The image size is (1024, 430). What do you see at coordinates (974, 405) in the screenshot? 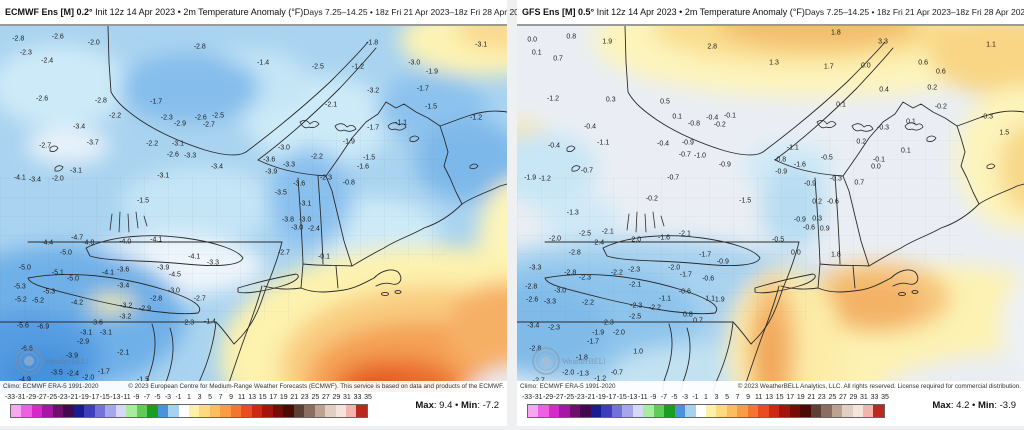
I see `max-min-stats: Max: 4.2 • Min: -3.9` at bounding box center [974, 405].